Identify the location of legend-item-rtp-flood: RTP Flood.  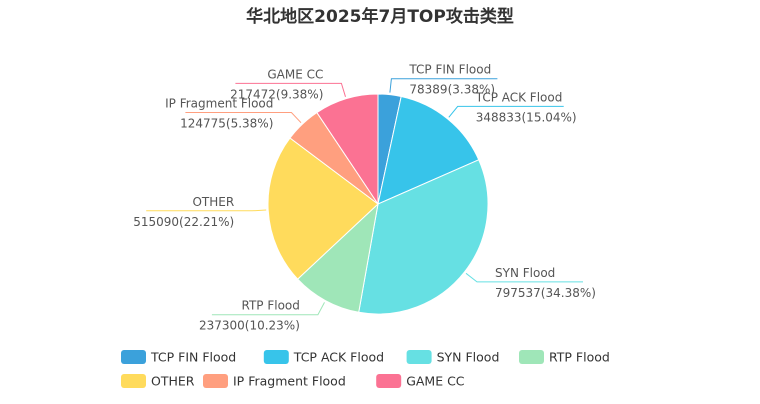
(564, 357).